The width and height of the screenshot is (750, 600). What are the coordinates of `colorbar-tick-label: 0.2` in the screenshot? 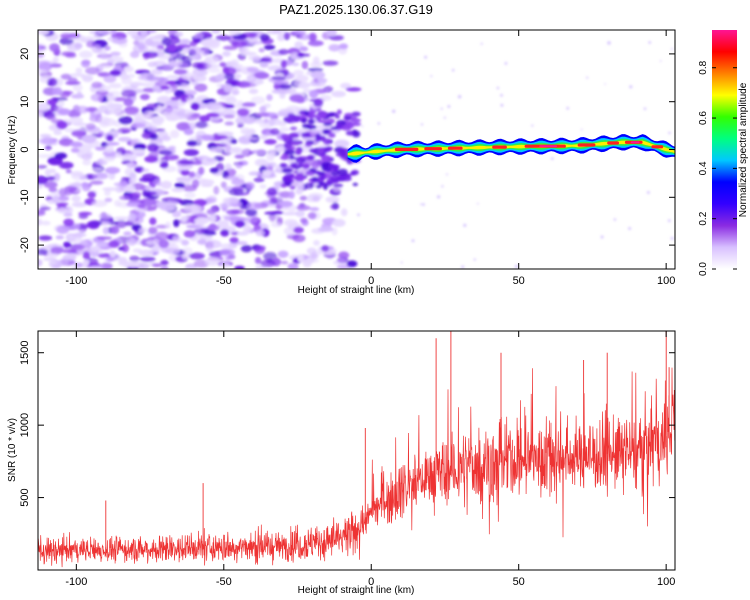 It's located at (703, 218).